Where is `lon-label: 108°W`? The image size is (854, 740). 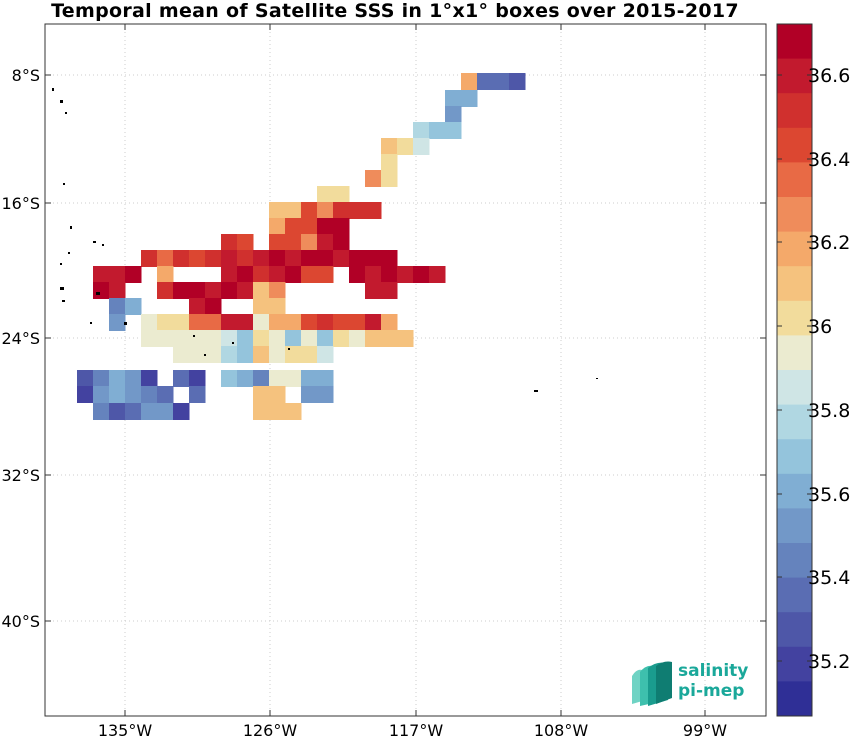 lon-label: 108°W is located at coordinates (561, 730).